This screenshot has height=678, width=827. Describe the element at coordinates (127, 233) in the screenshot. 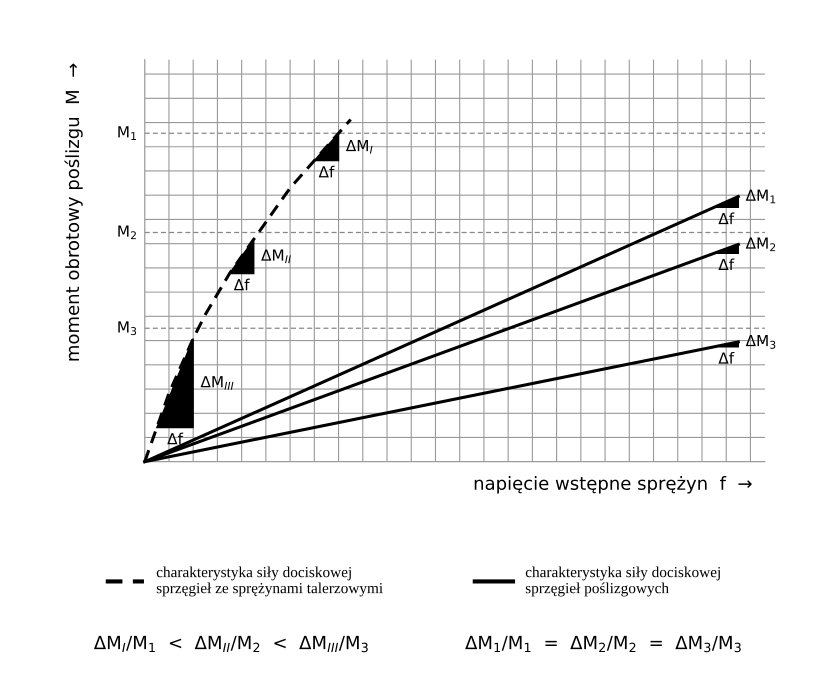

I see `ref-line-label: M$_{2}$` at that location.